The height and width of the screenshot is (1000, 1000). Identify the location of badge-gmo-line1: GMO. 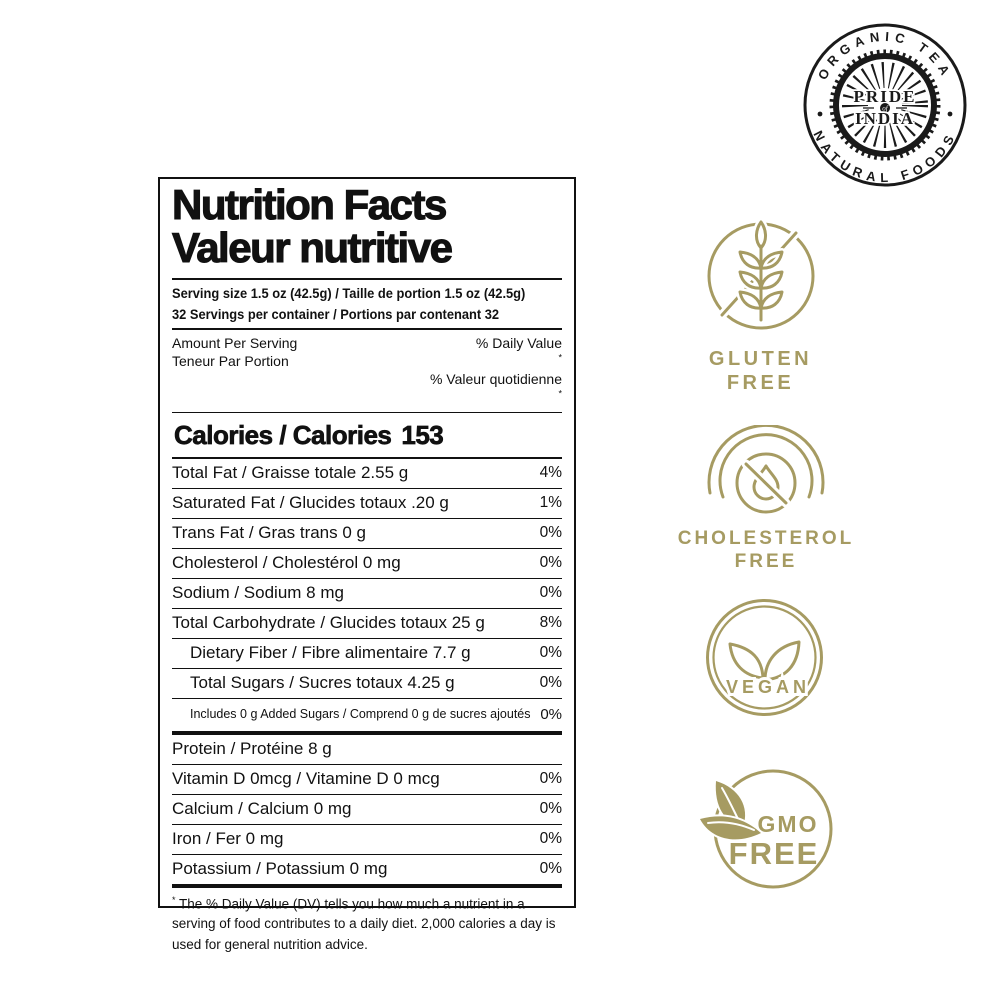
(788, 824).